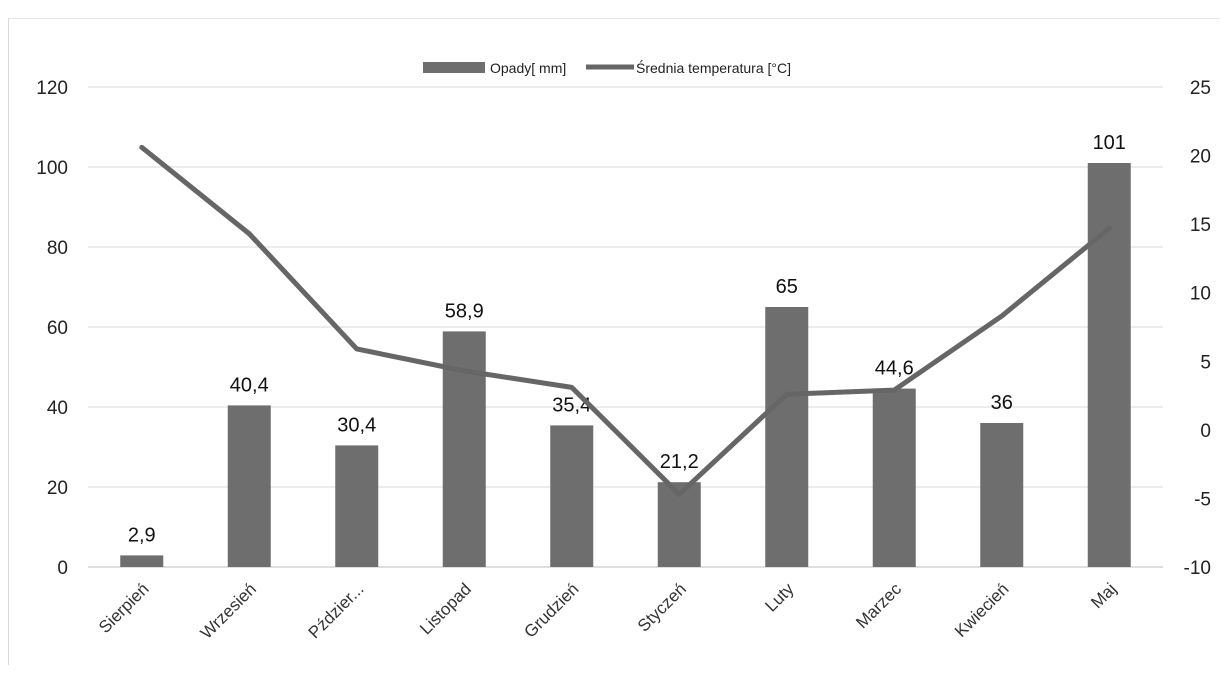  Describe the element at coordinates (1109, 143) in the screenshot. I see `bar-data-label: 101` at that location.